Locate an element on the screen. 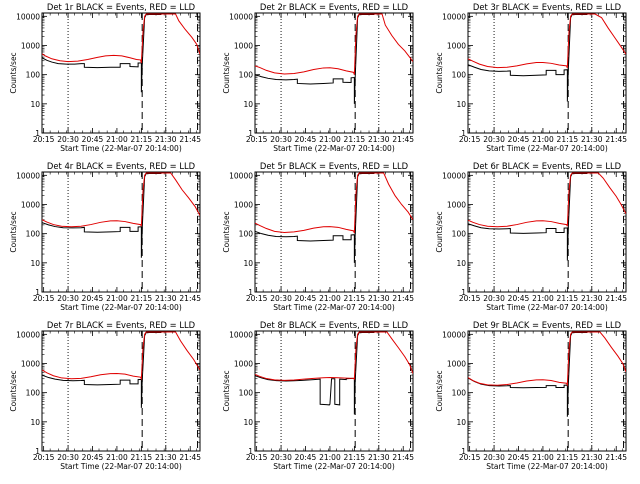 The image size is (640, 484). panel-title: Det 3r BLACK = Events, RED = LLD is located at coordinates (547, 7).